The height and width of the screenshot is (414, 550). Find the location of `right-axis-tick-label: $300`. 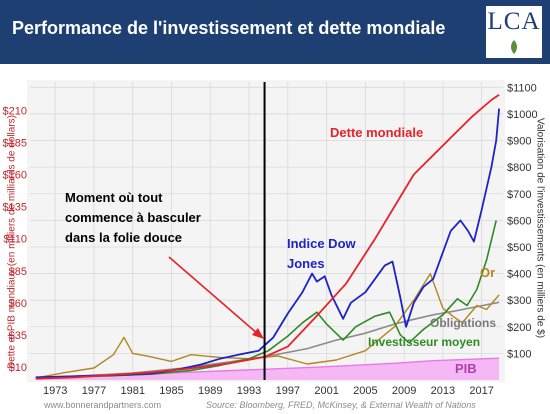

right-axis-tick-label: $300 is located at coordinates (519, 301).